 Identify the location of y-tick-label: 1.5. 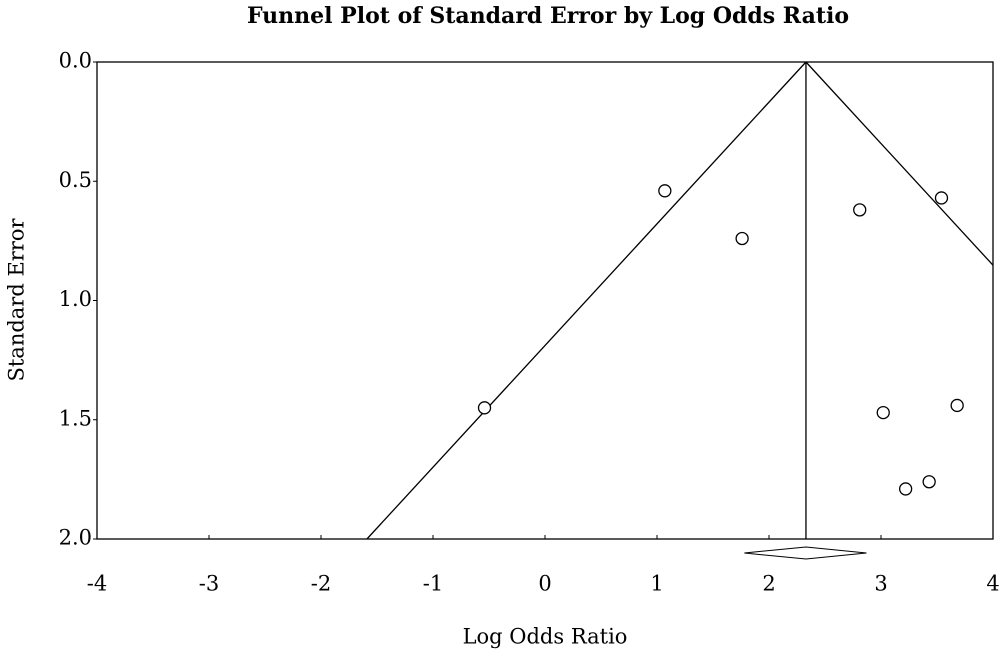
(75, 418).